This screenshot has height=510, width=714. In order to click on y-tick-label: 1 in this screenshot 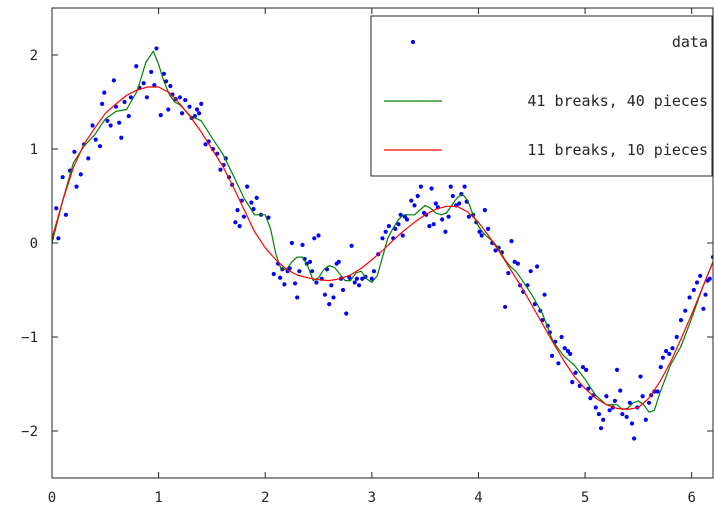, I will do `click(34, 150)`.